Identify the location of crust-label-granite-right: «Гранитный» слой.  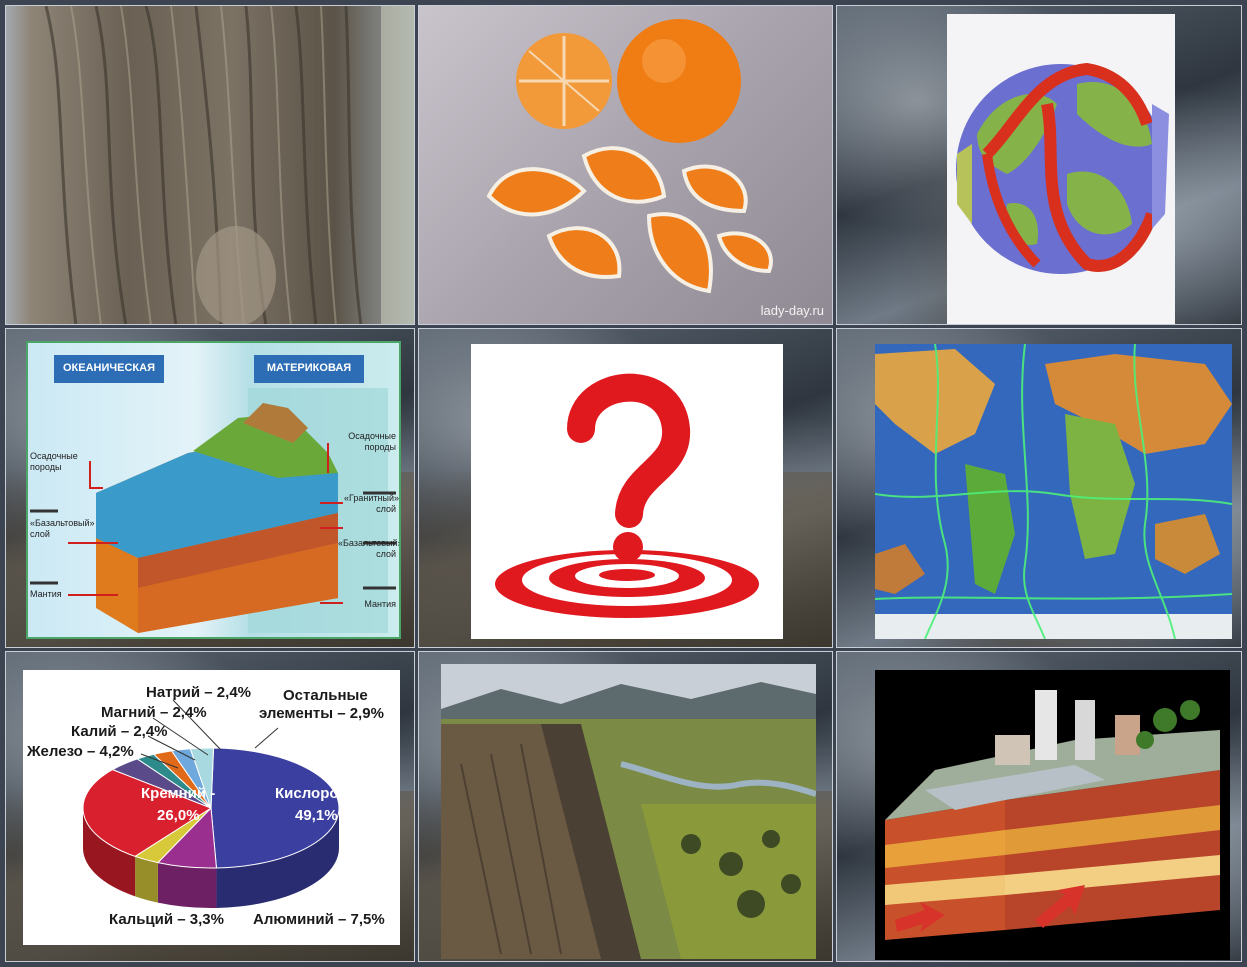
(371, 503).